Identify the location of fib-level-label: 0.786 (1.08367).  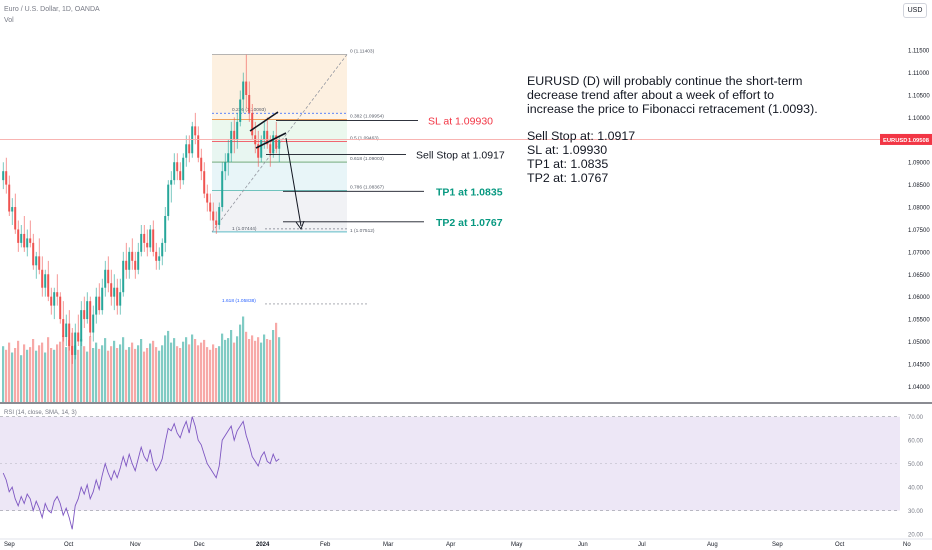
(367, 188).